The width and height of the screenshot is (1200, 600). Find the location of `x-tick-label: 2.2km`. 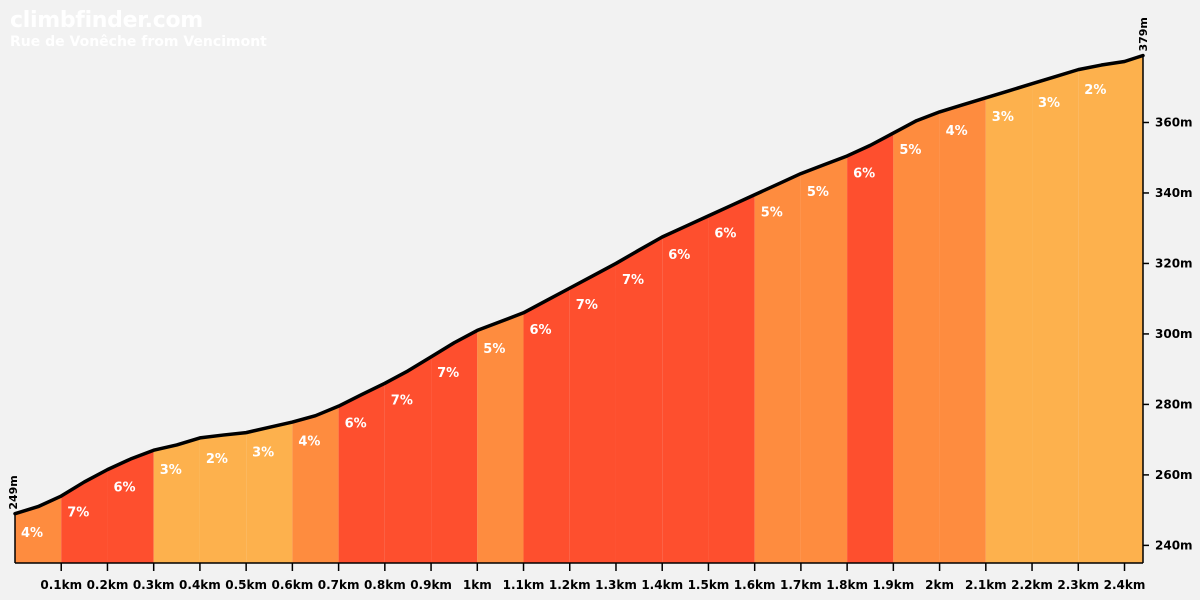

x-tick-label: 2.2km is located at coordinates (1032, 585).